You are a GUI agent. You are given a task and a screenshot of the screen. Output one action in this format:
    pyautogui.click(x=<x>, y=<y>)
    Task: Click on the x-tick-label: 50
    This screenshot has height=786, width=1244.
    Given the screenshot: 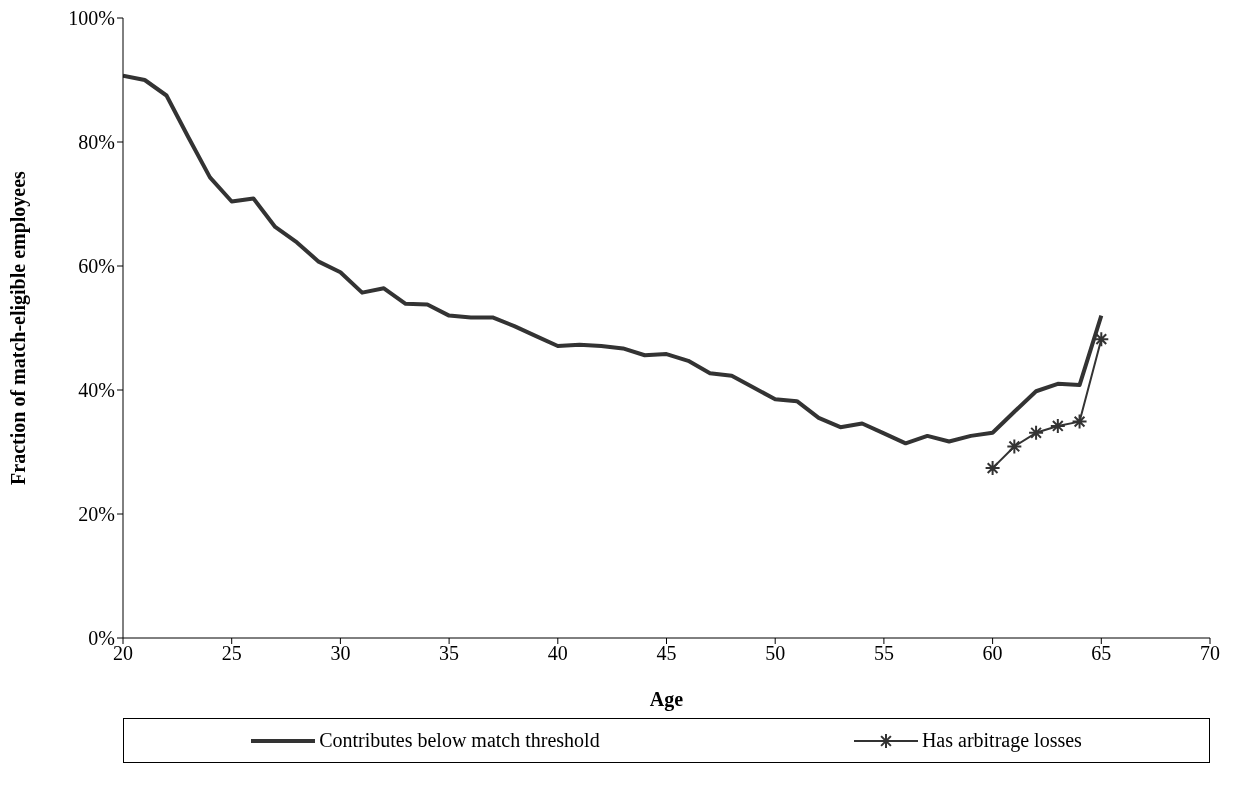 What is the action you would take?
    pyautogui.click(x=775, y=653)
    